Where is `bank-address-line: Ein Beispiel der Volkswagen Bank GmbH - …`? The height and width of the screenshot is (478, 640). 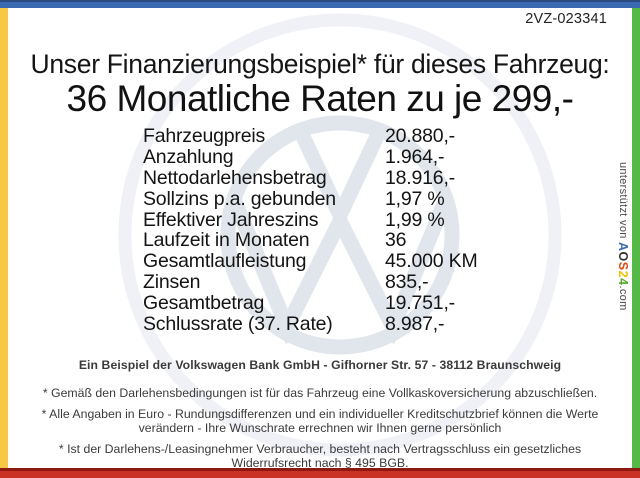
bank-address-line: Ein Beispiel der Volkswagen Bank GmbH - … is located at coordinates (320, 365).